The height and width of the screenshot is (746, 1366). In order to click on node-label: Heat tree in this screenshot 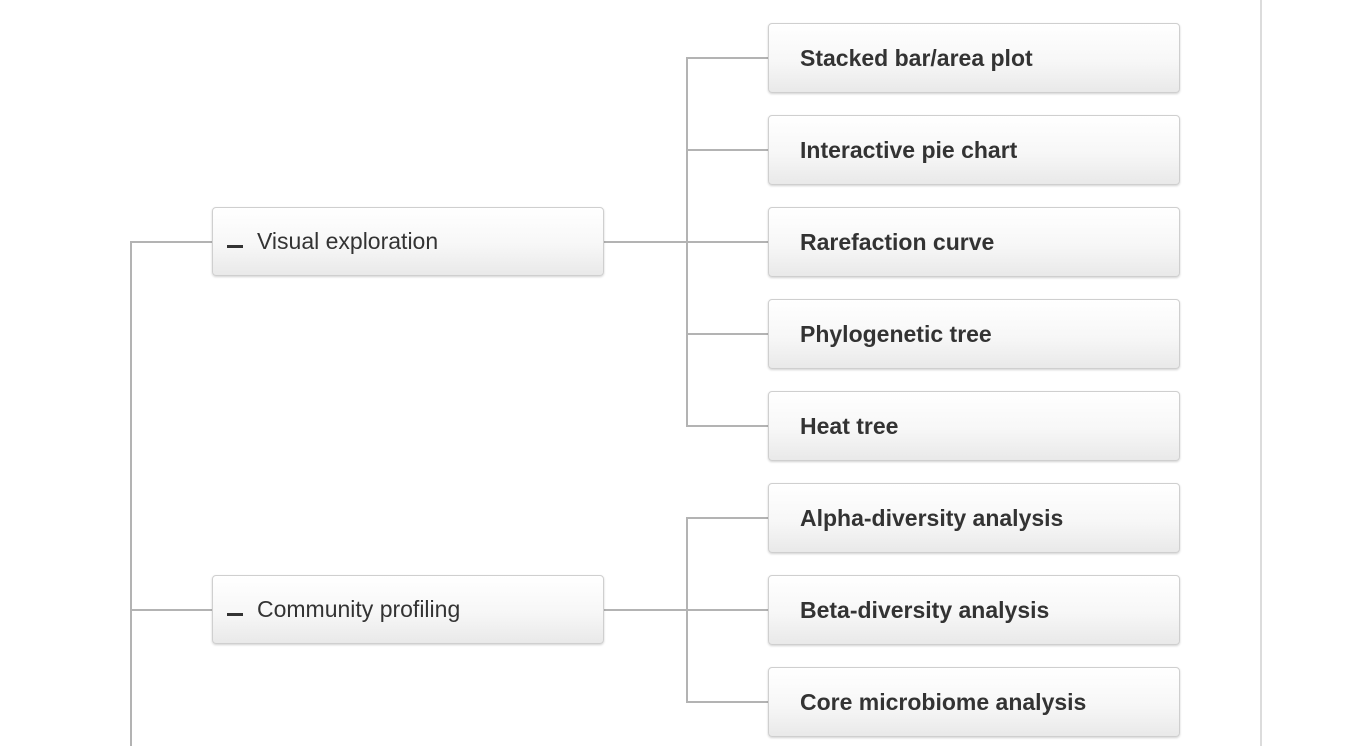, I will do `click(849, 425)`.